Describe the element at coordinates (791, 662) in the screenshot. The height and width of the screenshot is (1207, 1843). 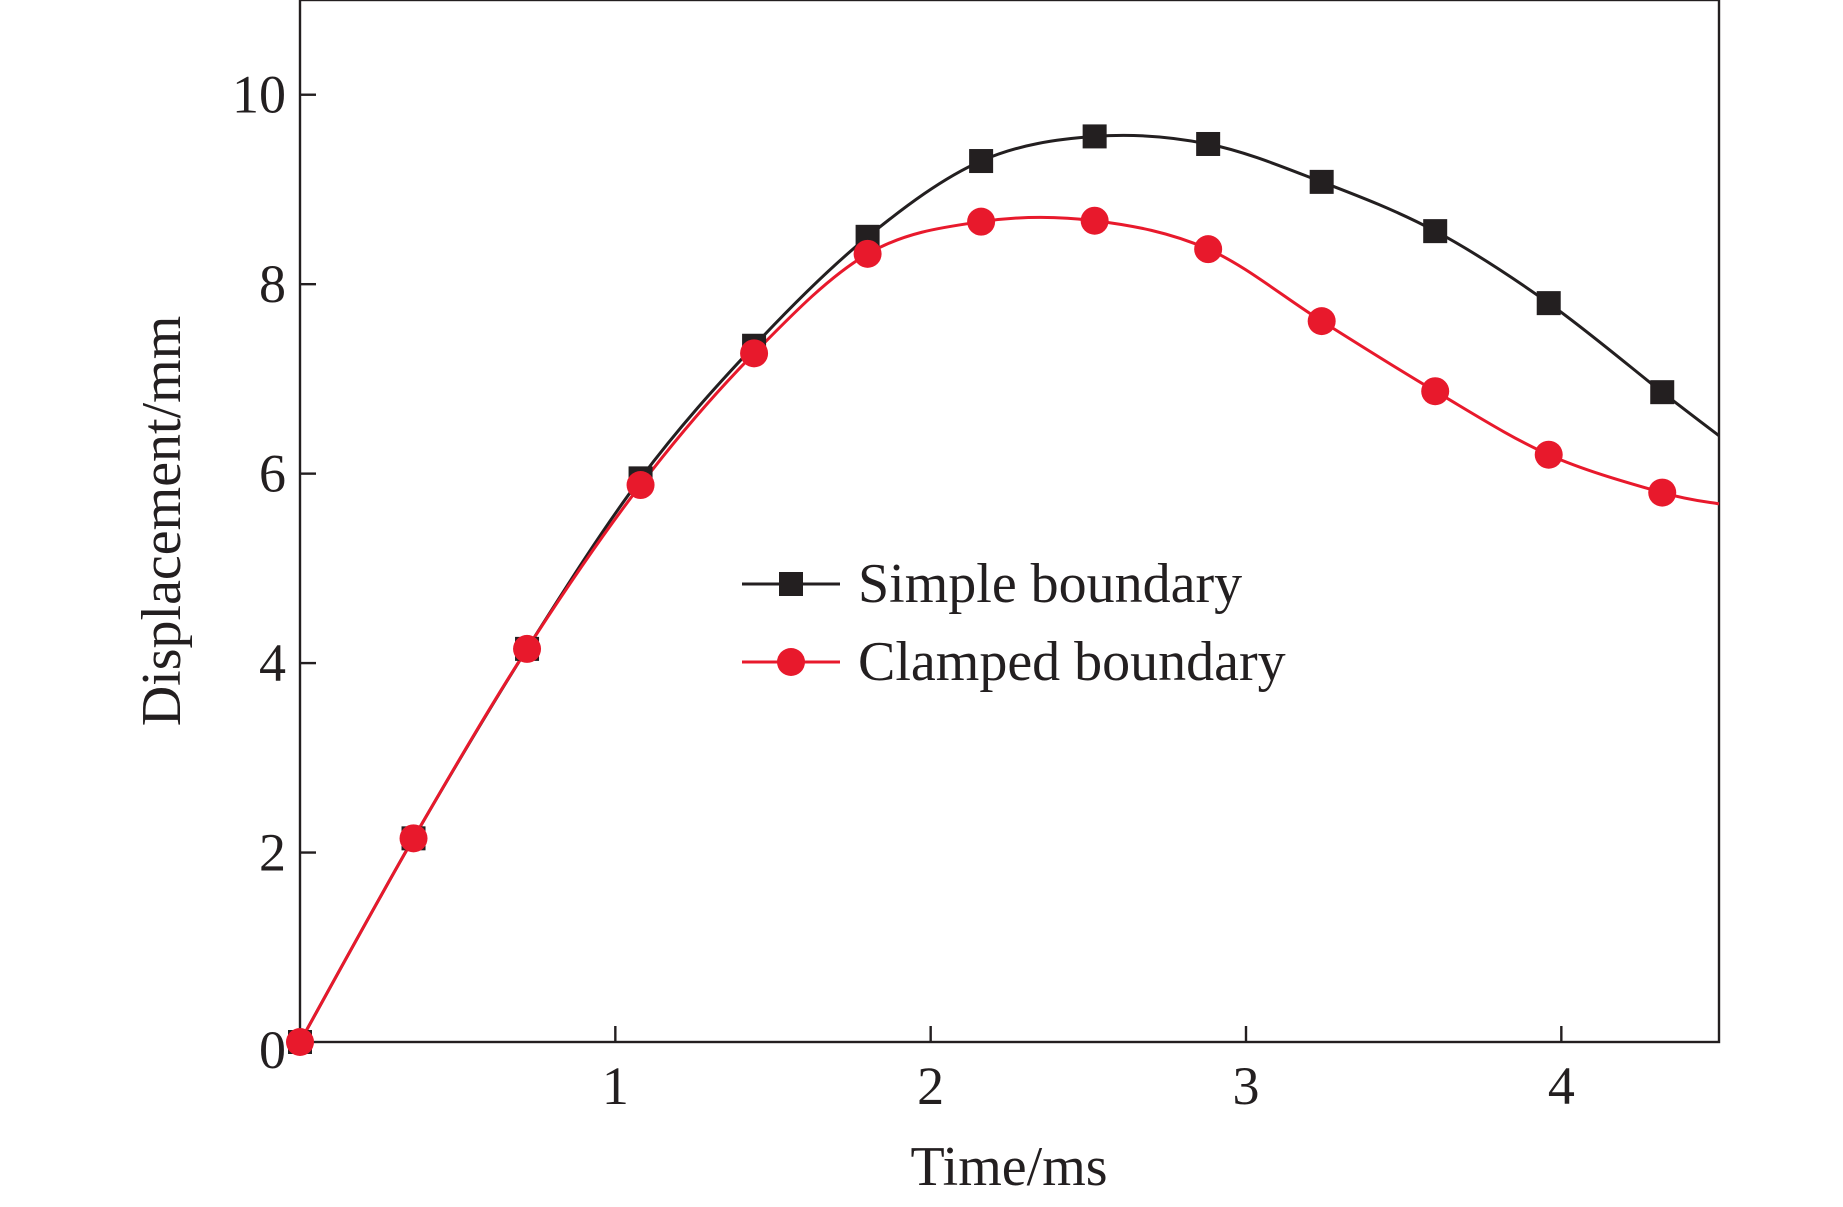
I see `legend-marker-clamped` at that location.